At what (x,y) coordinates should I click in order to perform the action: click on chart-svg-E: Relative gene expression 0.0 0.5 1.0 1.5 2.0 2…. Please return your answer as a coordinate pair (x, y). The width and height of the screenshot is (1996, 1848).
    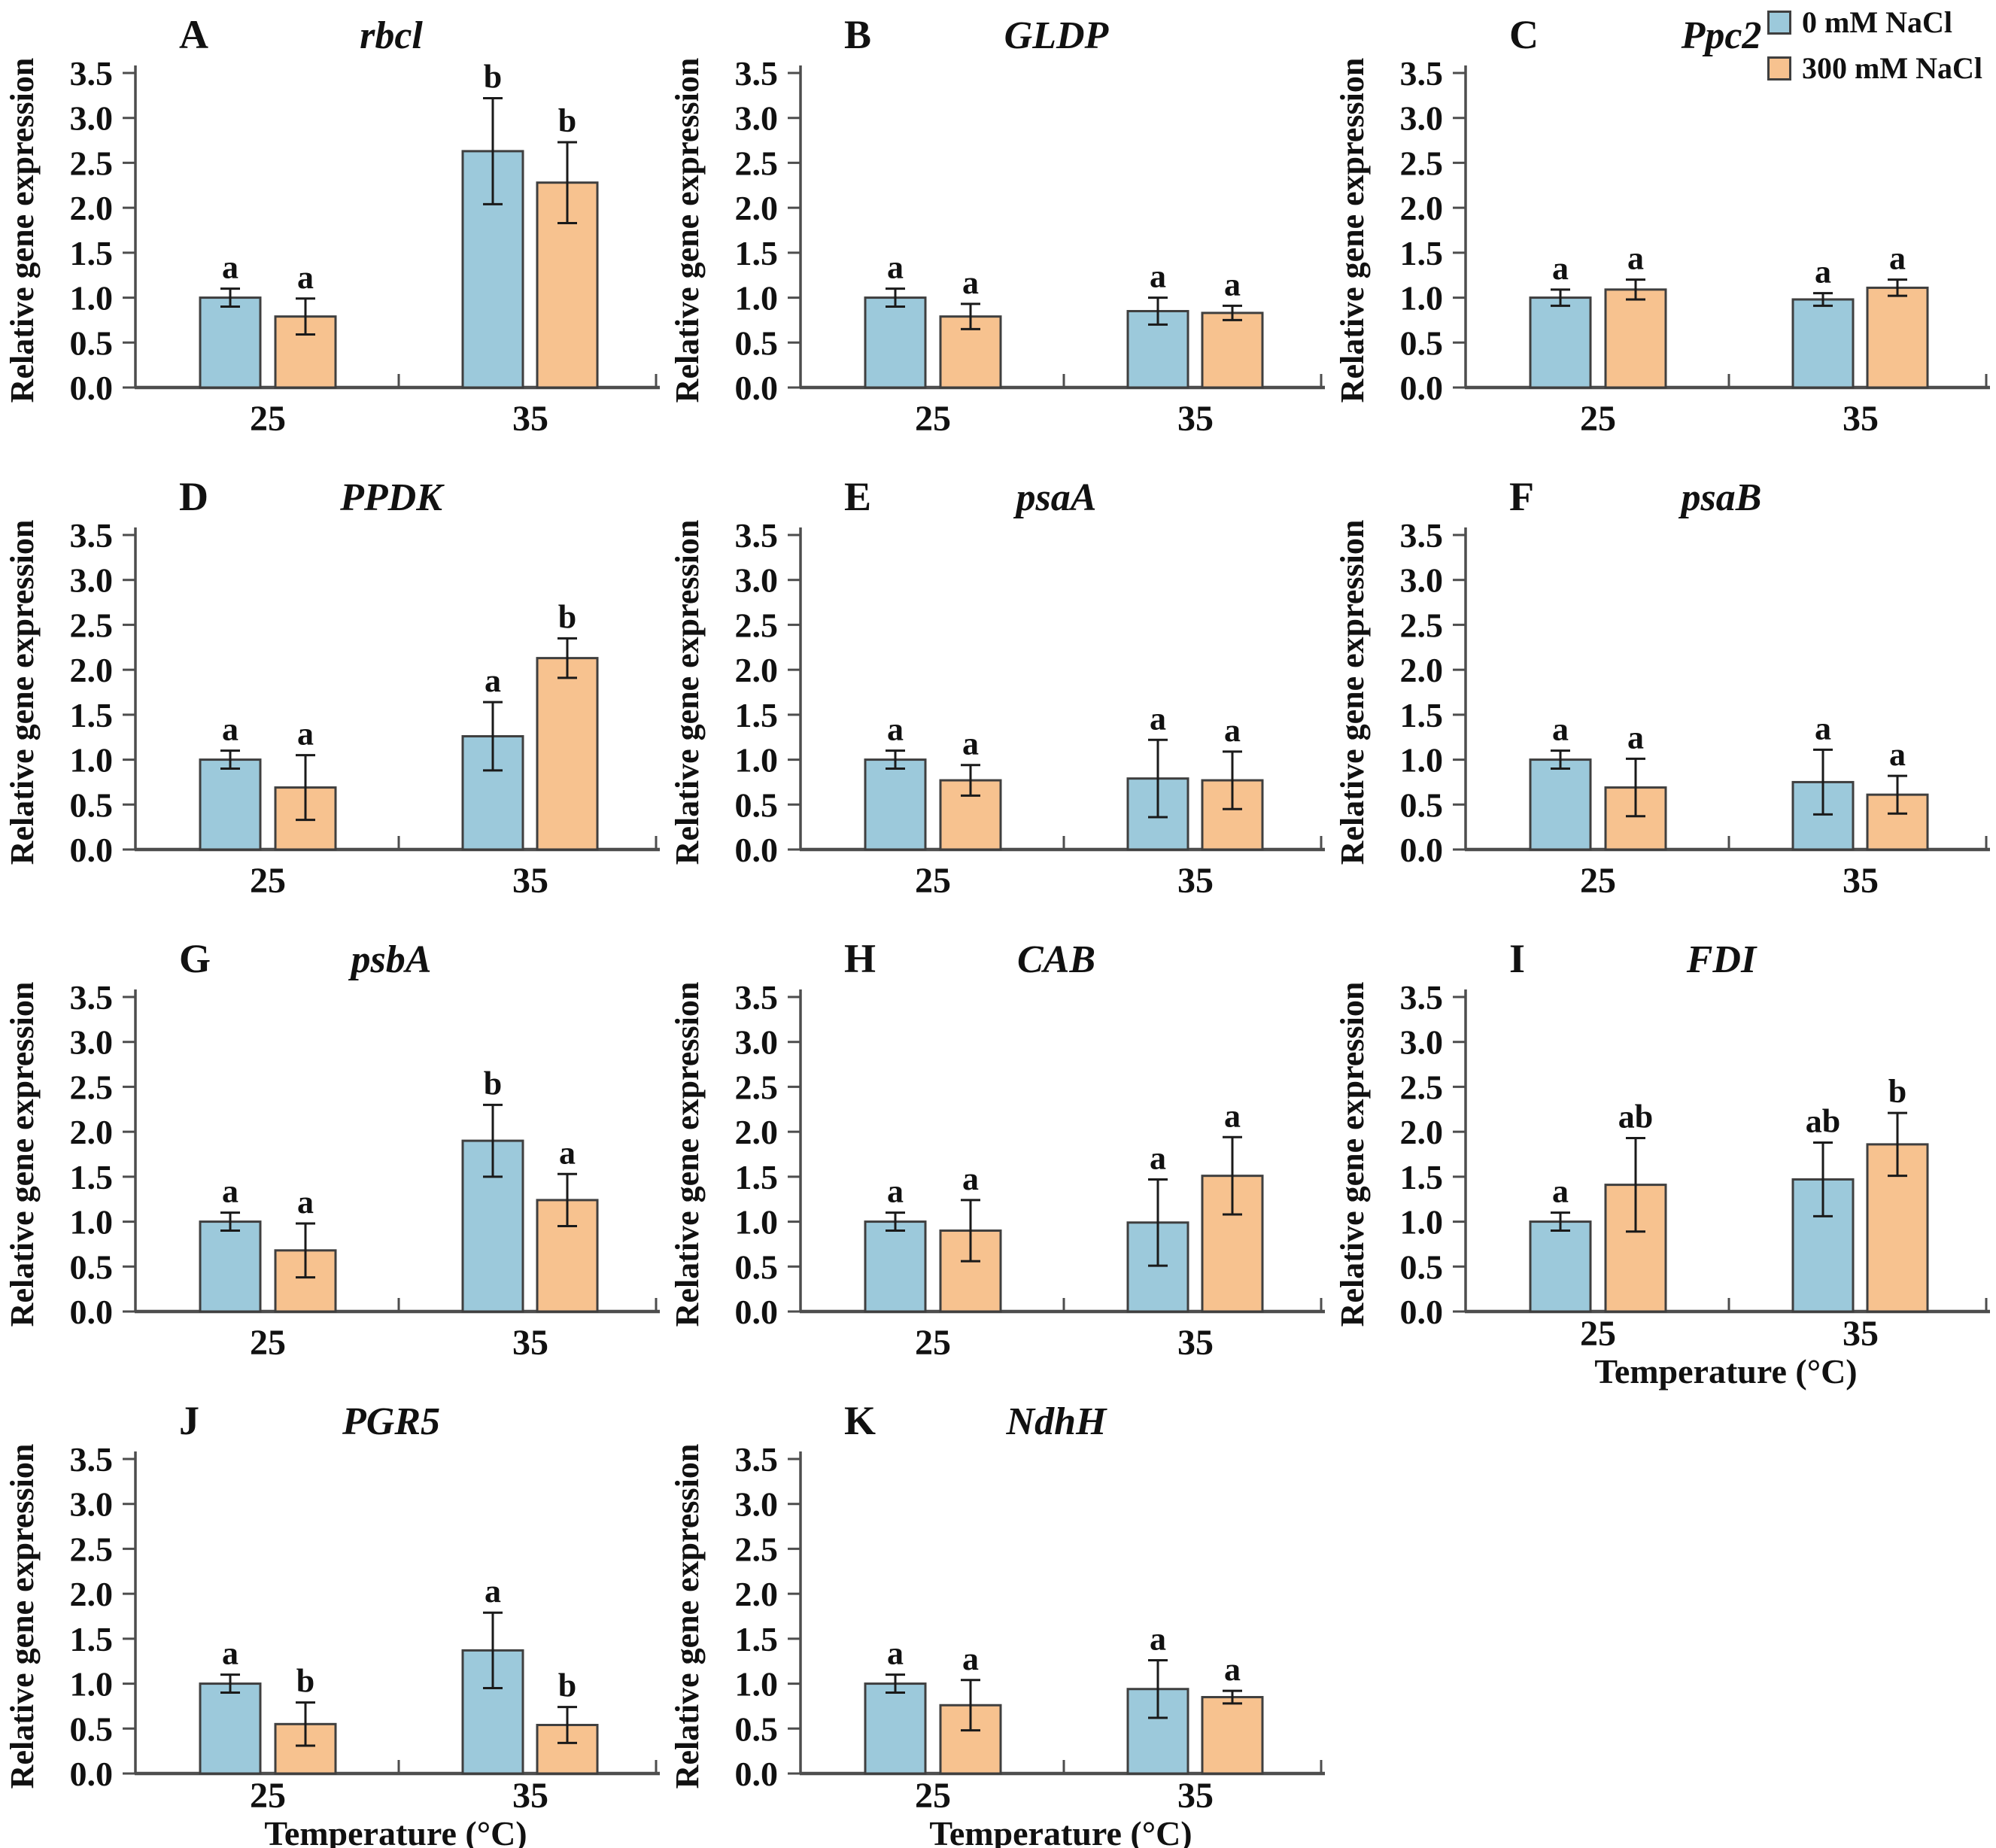
    Looking at the image, I should click on (997, 687).